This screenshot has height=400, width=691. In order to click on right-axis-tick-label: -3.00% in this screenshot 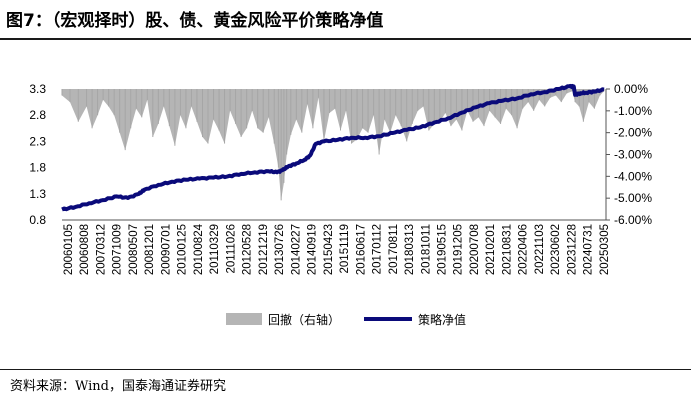, I will do `click(633, 155)`.